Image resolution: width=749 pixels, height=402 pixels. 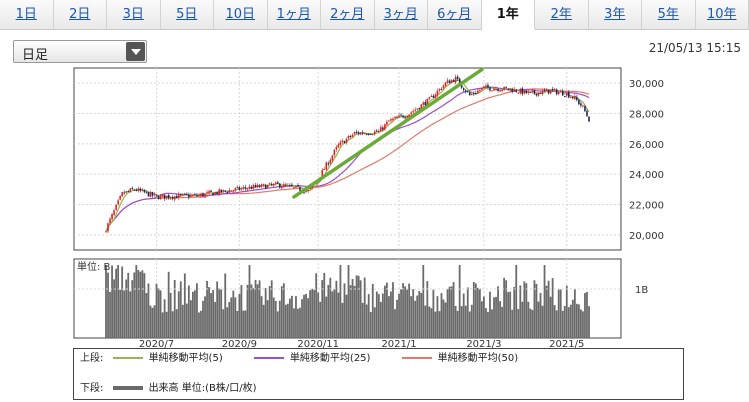 What do you see at coordinates (241, 14) in the screenshot?
I see `tab-4: 10日` at bounding box center [241, 14].